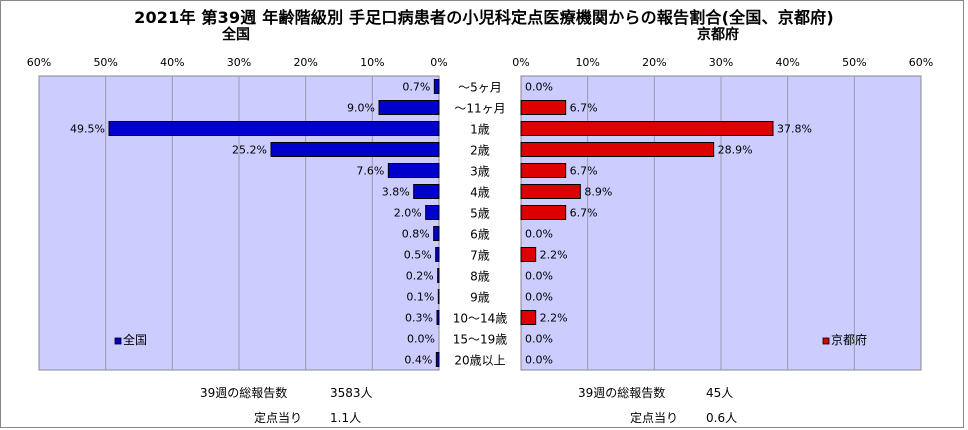 This screenshot has width=968, height=430. What do you see at coordinates (598, 192) in the screenshot?
I see `kyoto-data-label: 8.9%` at bounding box center [598, 192].